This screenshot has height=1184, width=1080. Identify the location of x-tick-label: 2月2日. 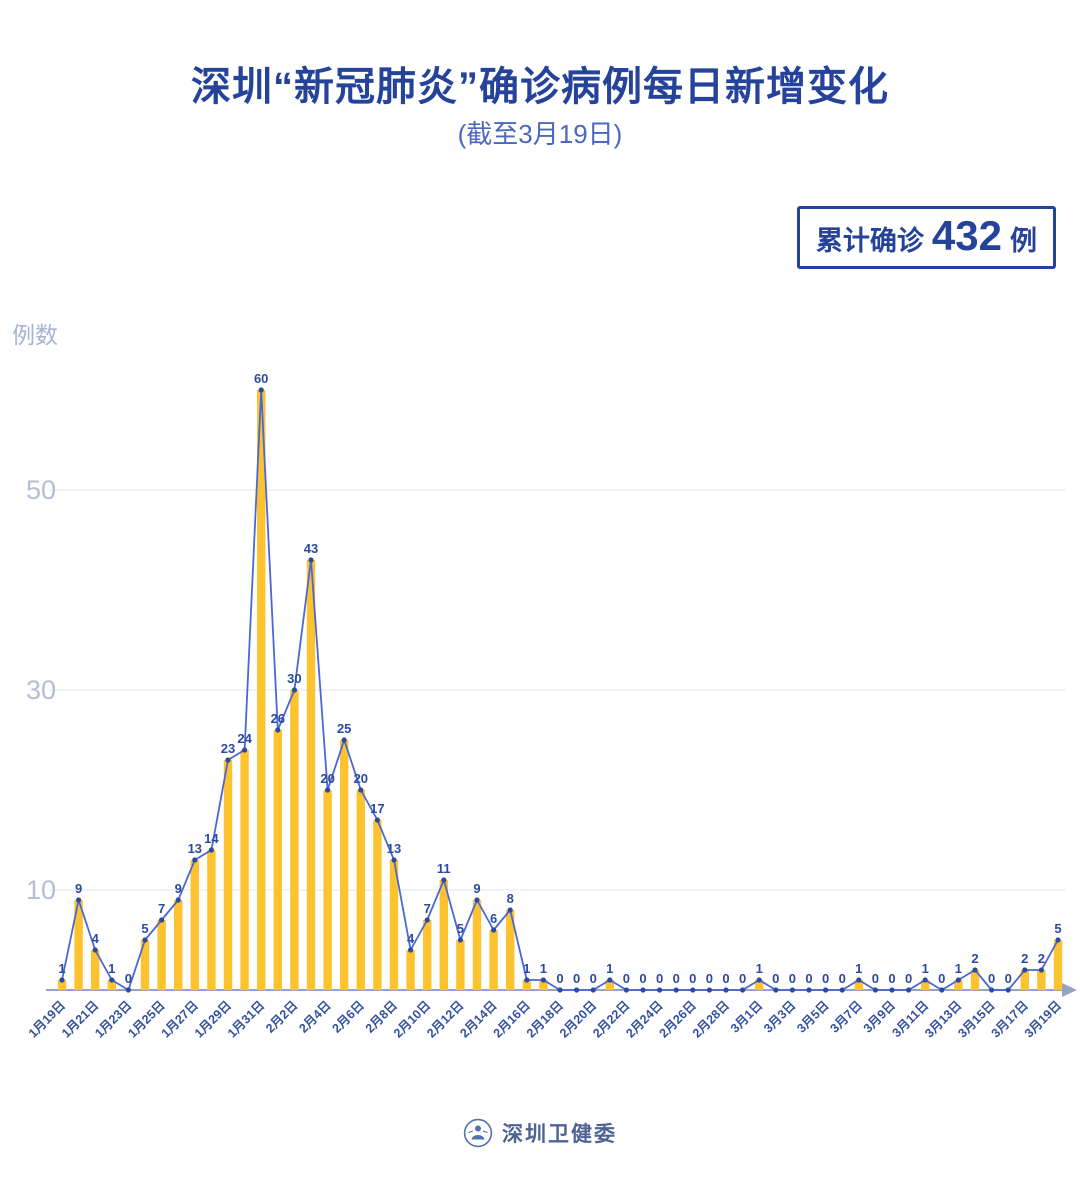
(281, 1016).